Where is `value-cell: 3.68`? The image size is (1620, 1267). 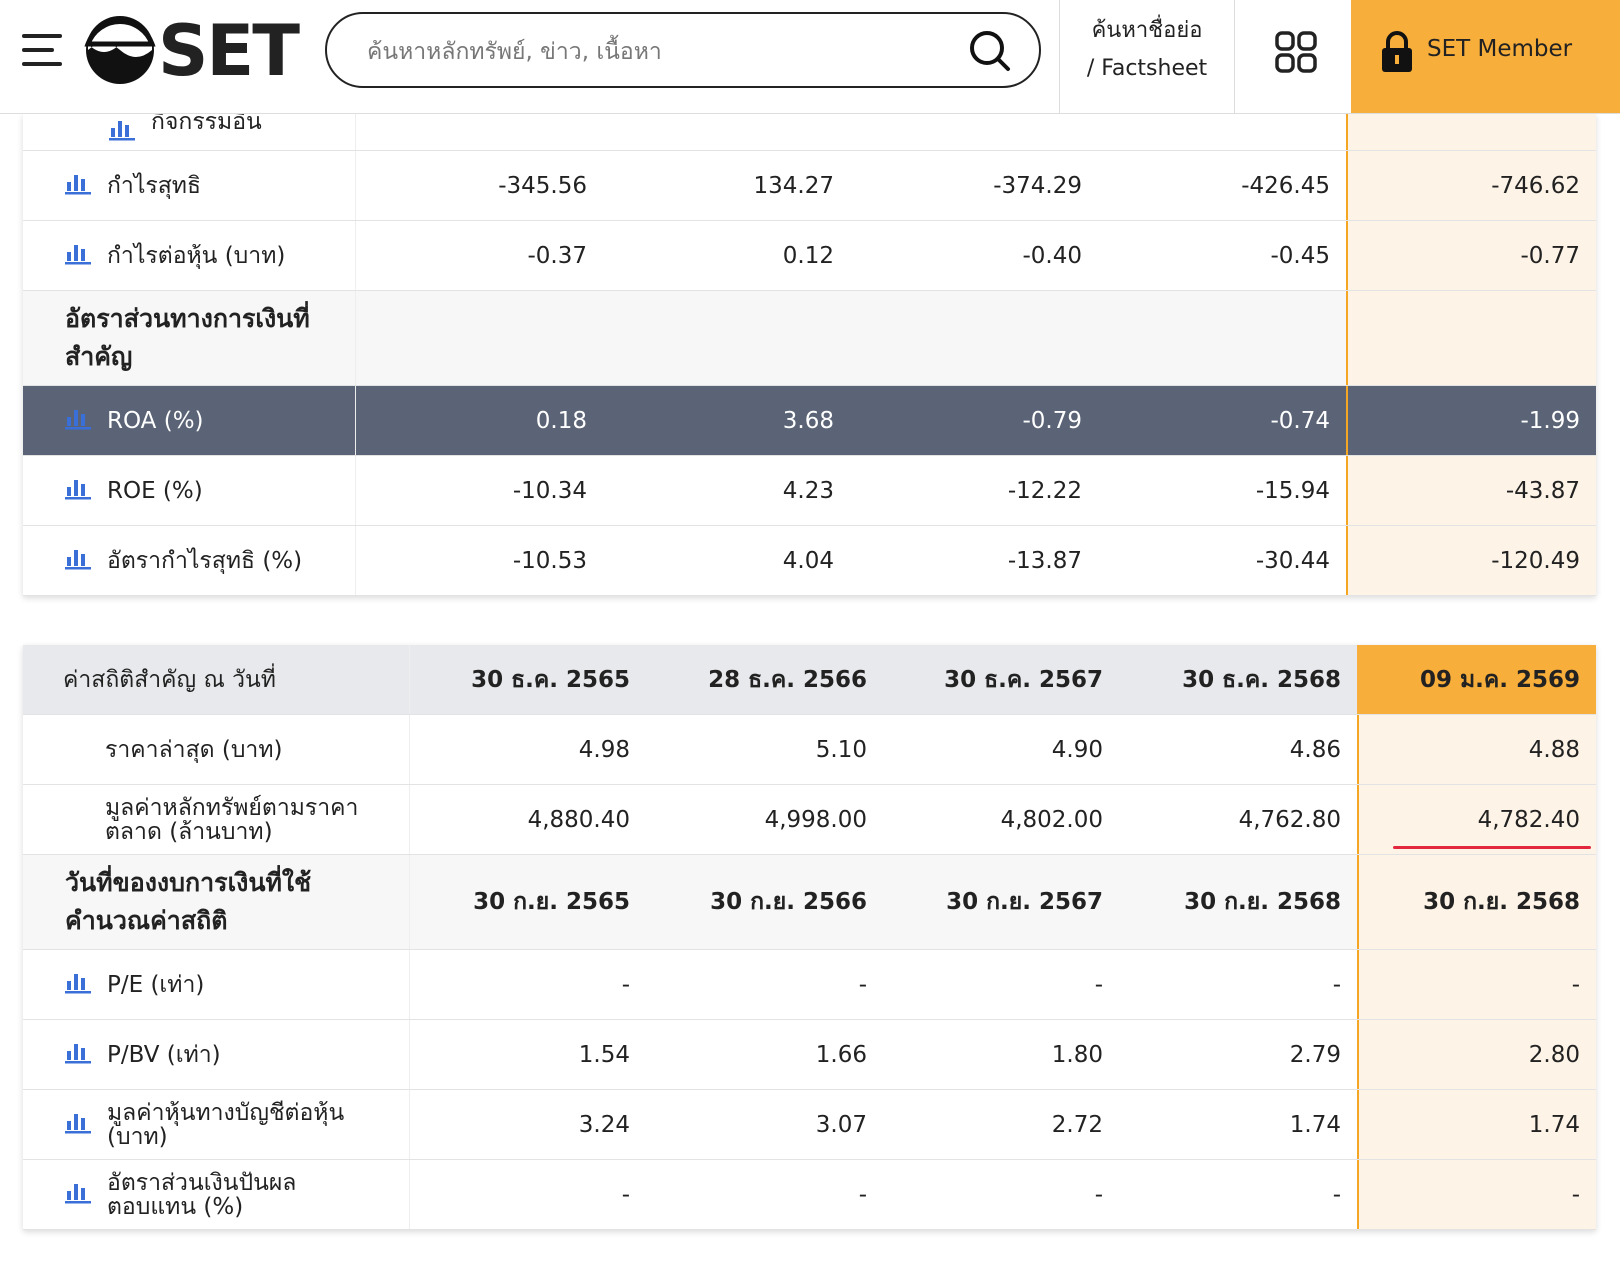
value-cell: 3.68 is located at coordinates (808, 420).